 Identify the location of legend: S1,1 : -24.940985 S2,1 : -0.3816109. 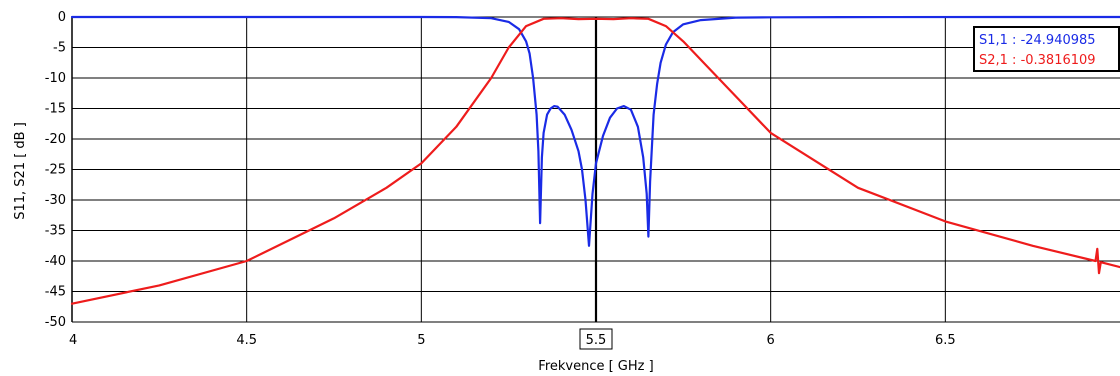
(1046, 49).